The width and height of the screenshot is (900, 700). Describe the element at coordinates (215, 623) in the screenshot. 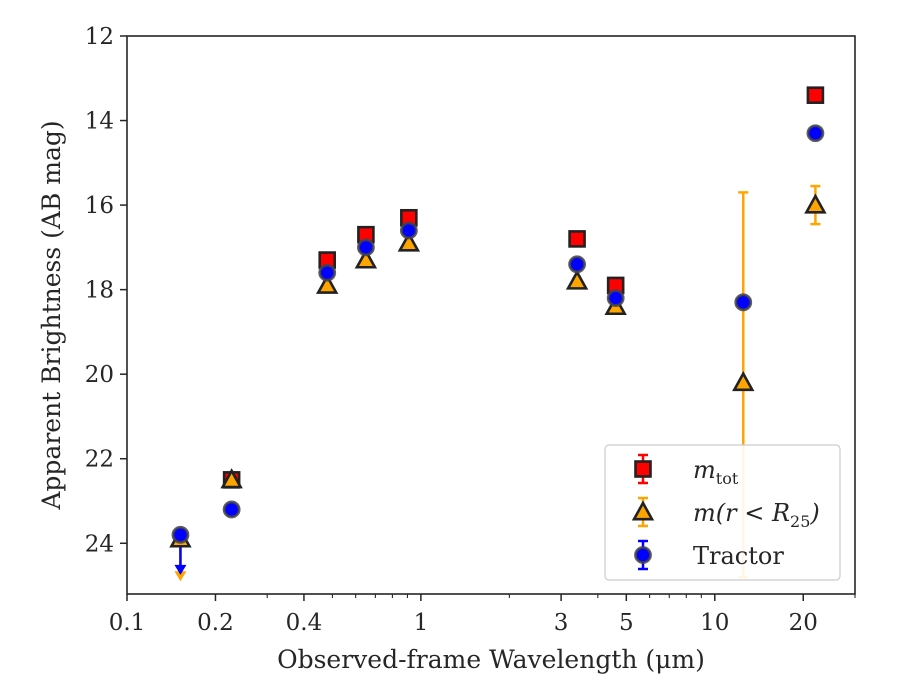

I see `x-tick-label: 0.2` at that location.